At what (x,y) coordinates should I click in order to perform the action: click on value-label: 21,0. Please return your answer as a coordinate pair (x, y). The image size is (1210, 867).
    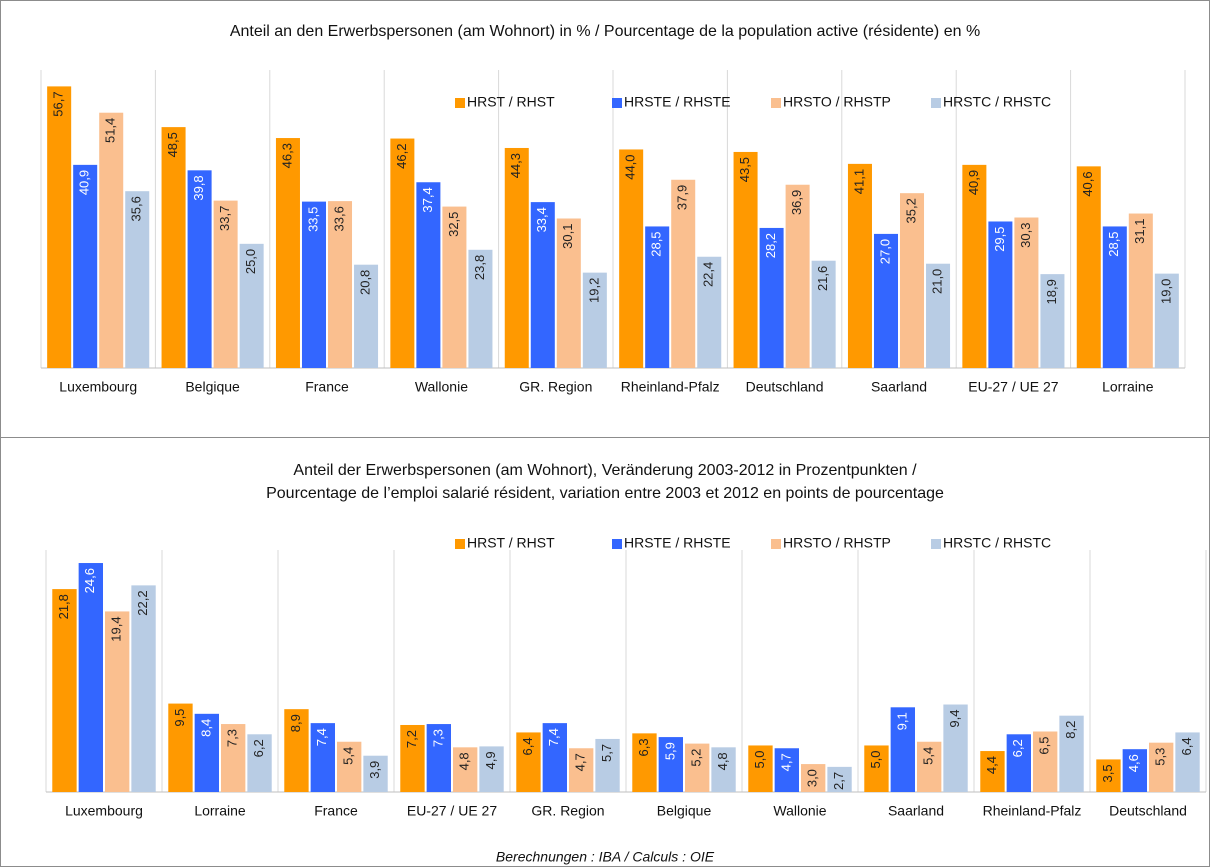
    Looking at the image, I should click on (936, 281).